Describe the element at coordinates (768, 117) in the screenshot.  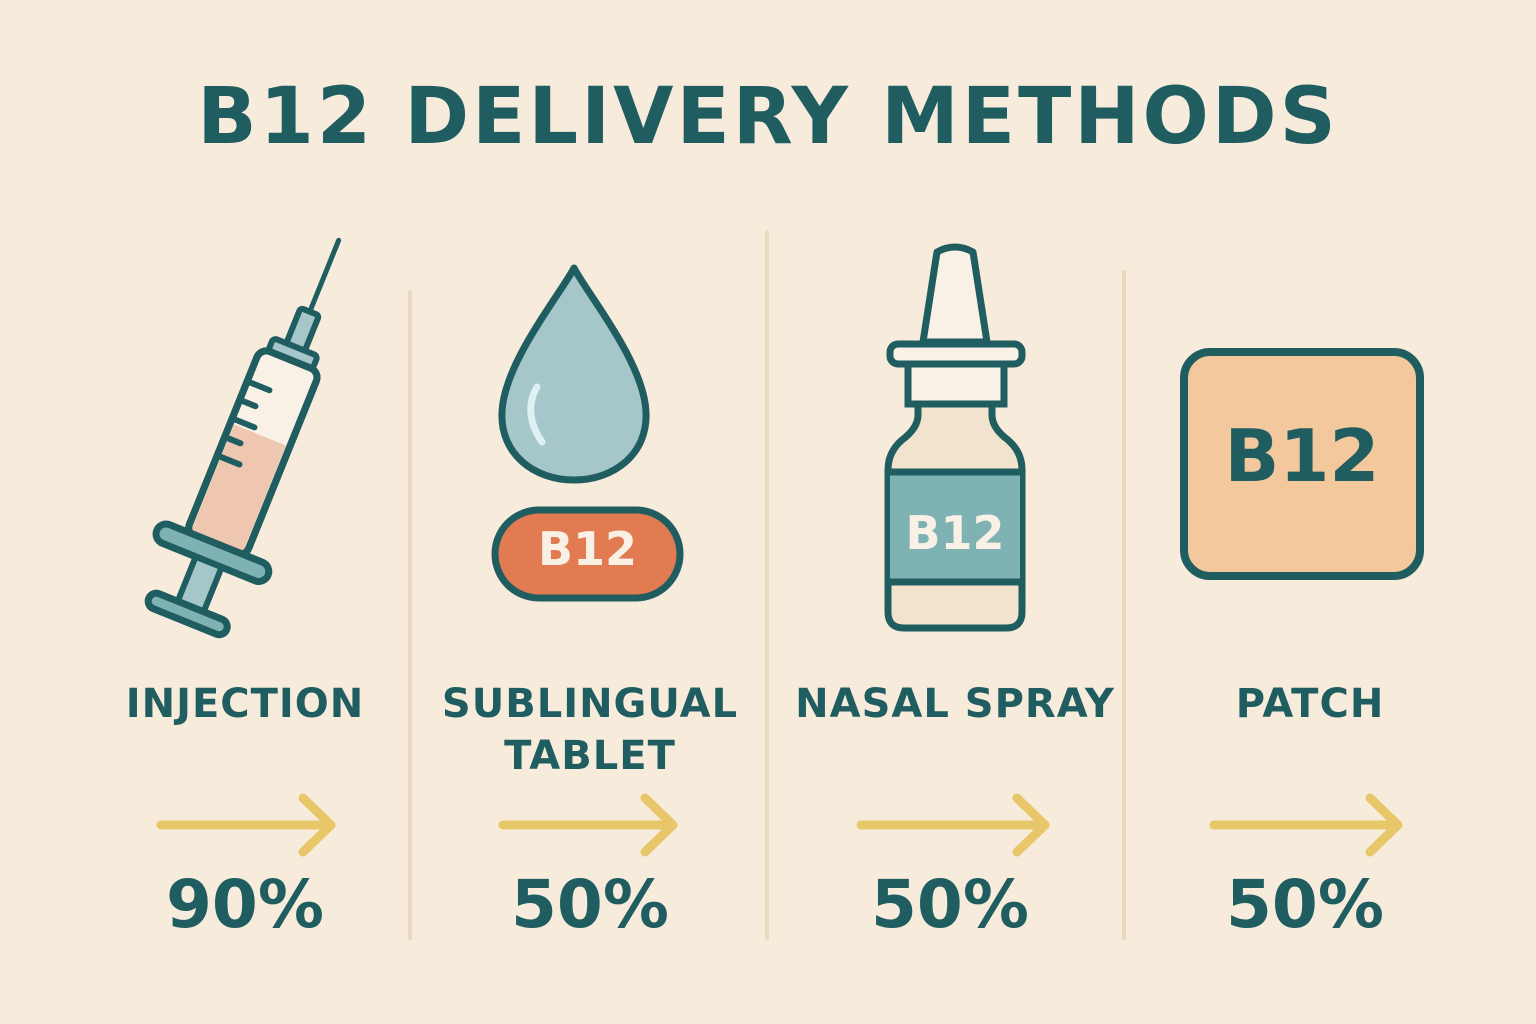
I see `page-title: B12 DELIVERY METHODS` at that location.